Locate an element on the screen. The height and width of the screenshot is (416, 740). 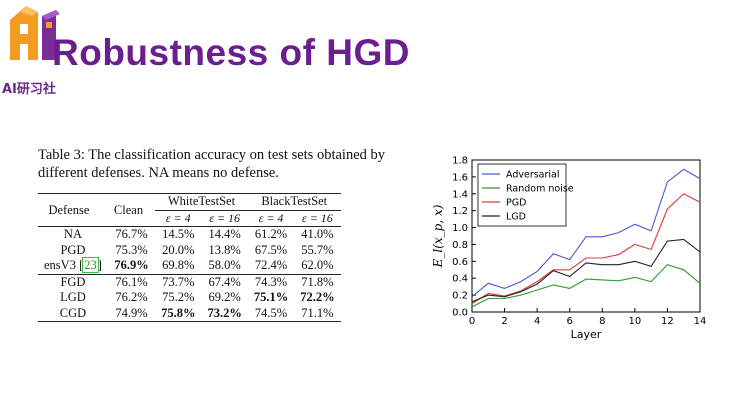
table-row: PGD 75.3% 20.0% 13.8% 67.5% 55.7% is located at coordinates (189, 251).